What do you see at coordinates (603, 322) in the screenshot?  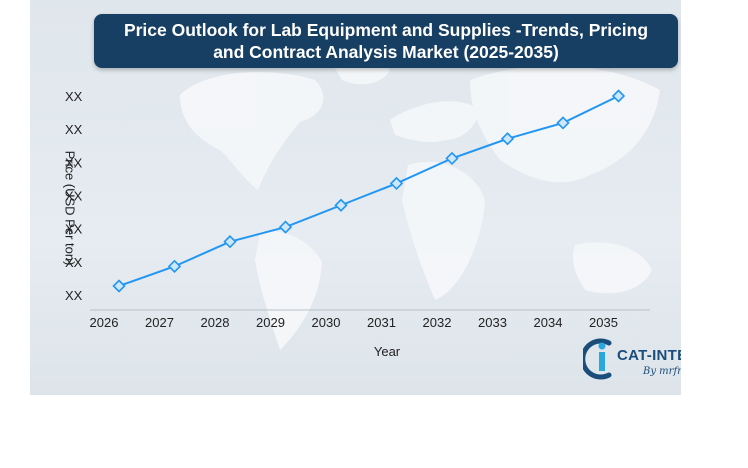 I see `x-tick-label: 2035` at bounding box center [603, 322].